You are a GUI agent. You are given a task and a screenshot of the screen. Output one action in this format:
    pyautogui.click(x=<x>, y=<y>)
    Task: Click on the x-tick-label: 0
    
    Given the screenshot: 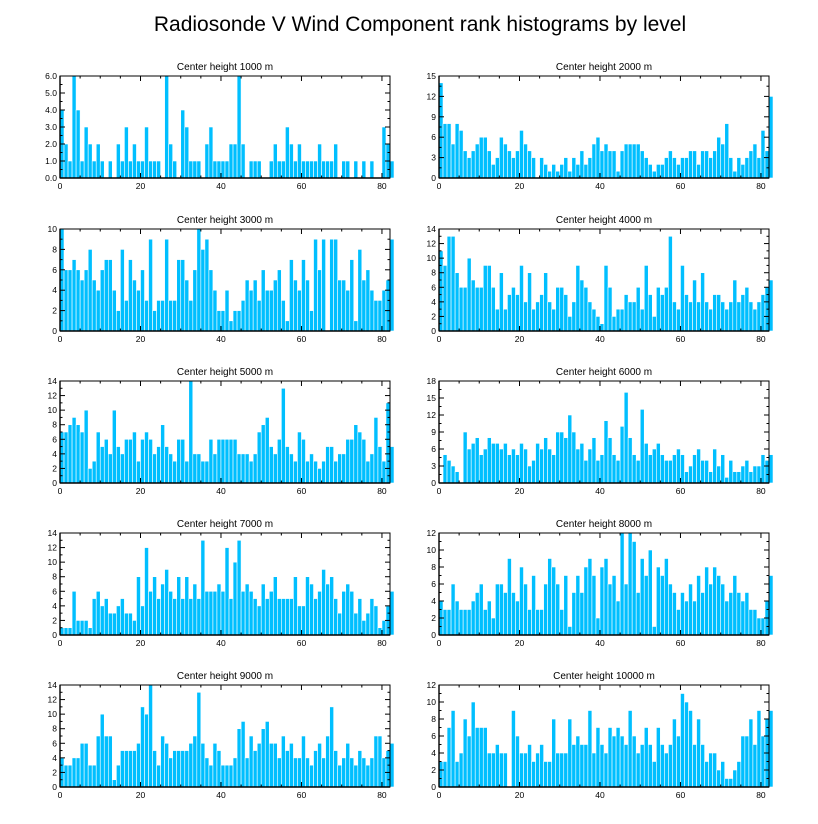 What is the action you would take?
    pyautogui.click(x=60, y=491)
    